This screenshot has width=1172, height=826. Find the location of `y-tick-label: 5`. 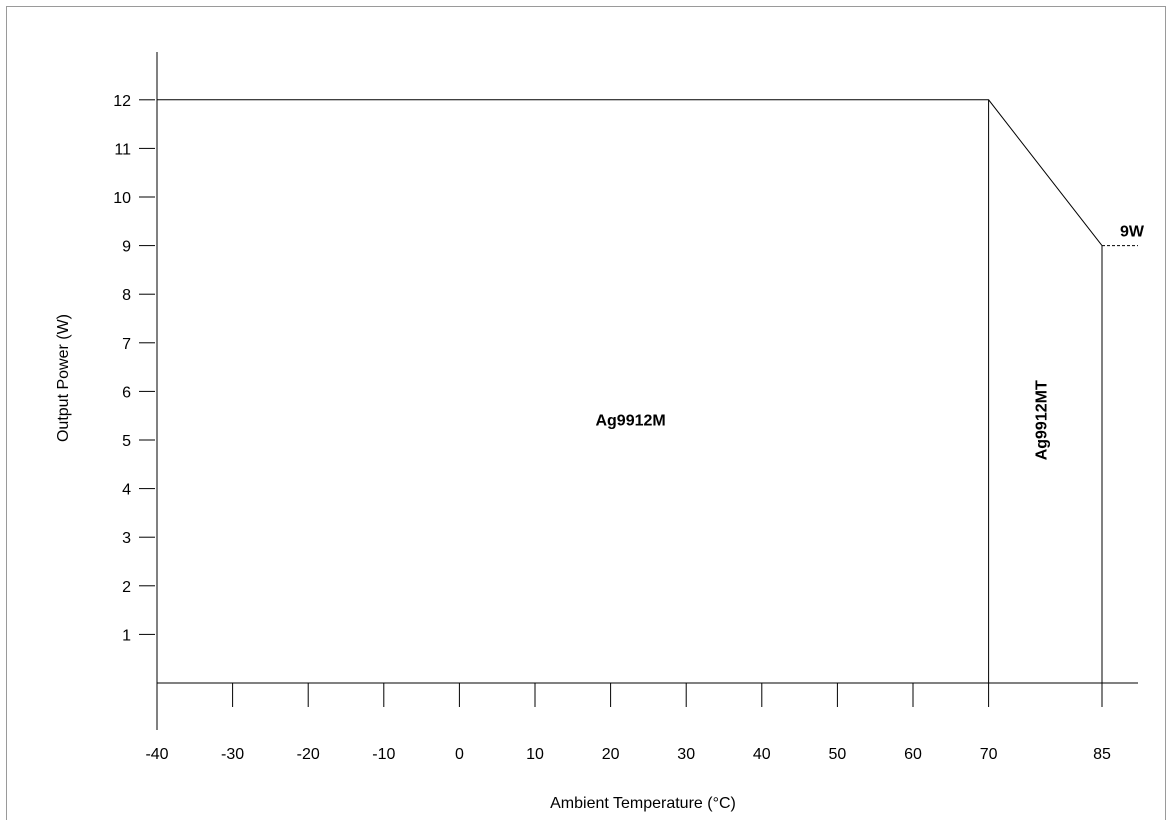

y-tick-label: 5 is located at coordinates (126, 441).